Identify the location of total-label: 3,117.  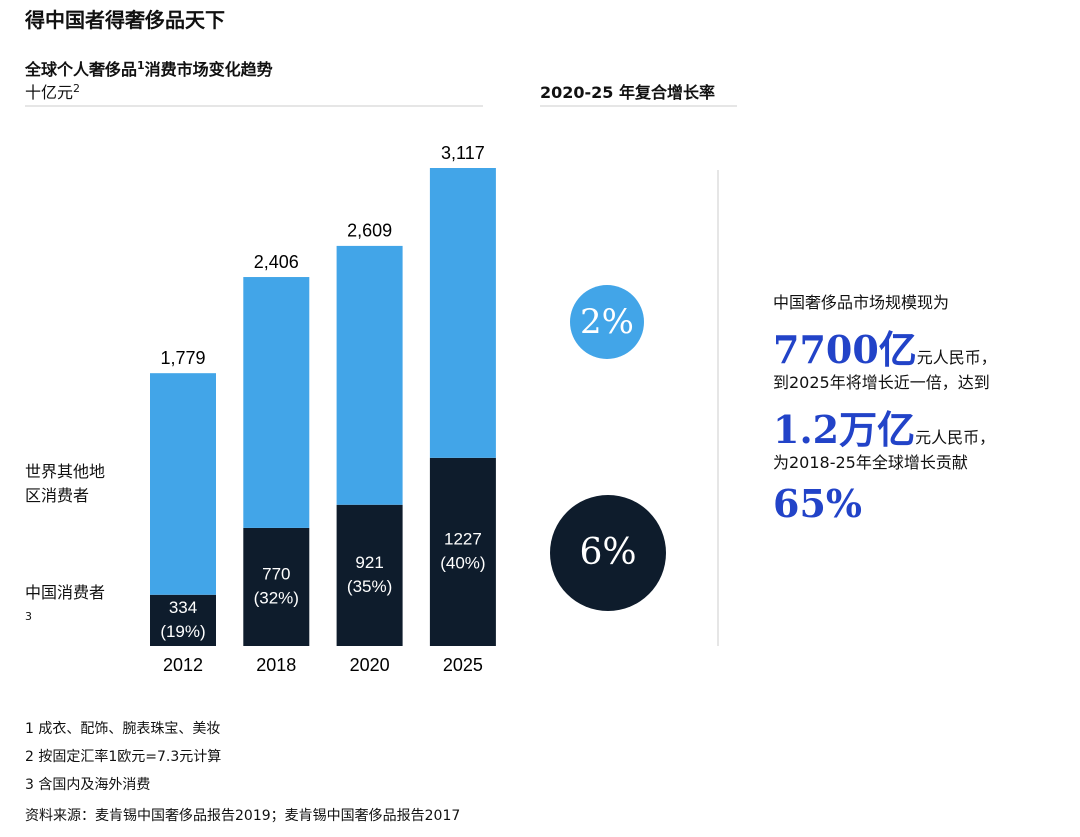
(463, 153).